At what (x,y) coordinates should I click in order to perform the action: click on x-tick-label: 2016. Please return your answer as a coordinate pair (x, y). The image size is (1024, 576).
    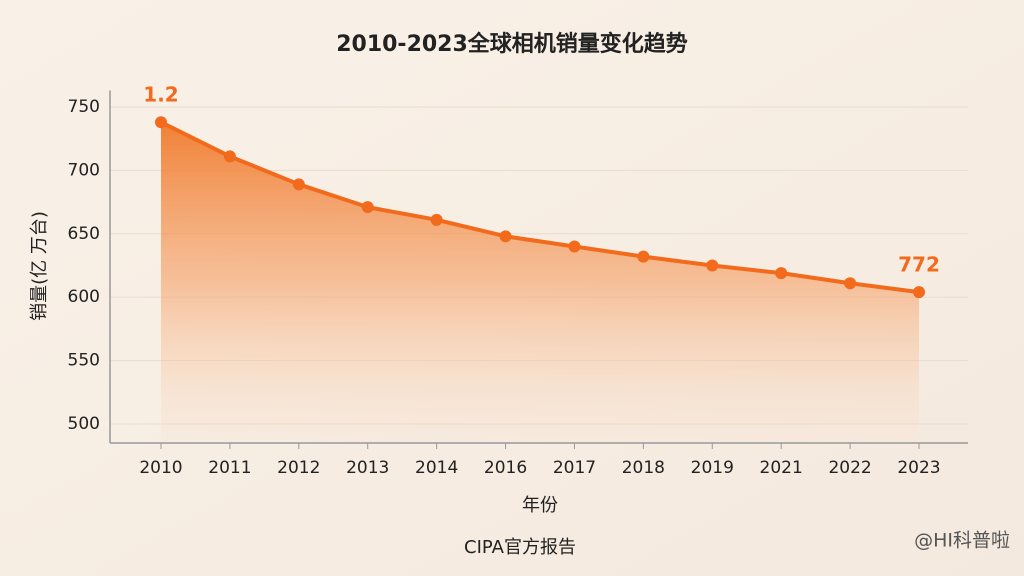
    Looking at the image, I should click on (505, 468).